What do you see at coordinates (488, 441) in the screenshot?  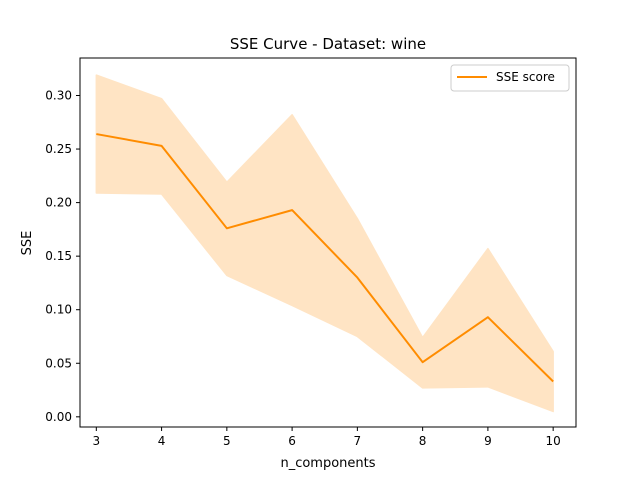 I see `x-tick-label: 9` at bounding box center [488, 441].